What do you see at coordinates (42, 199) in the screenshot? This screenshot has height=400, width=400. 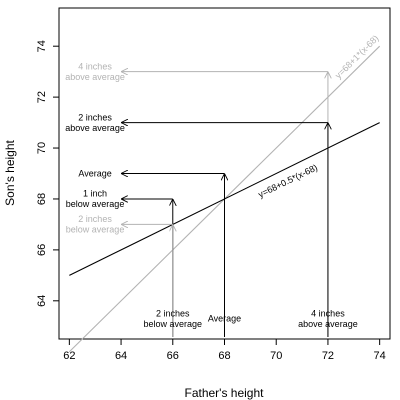 I see `y-tick-label: 68` at bounding box center [42, 199].